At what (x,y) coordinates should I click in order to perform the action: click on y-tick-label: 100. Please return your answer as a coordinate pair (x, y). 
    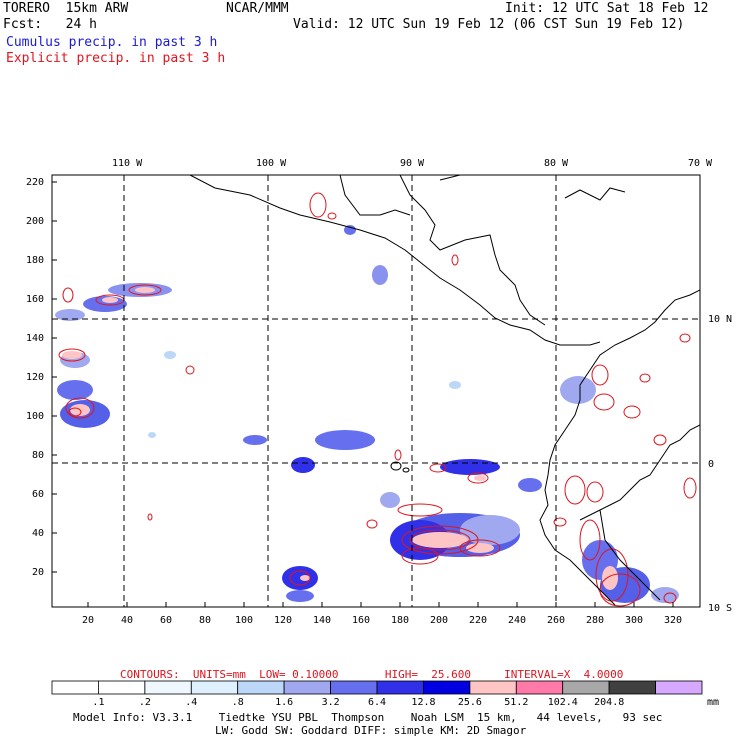
    Looking at the image, I should click on (35, 416).